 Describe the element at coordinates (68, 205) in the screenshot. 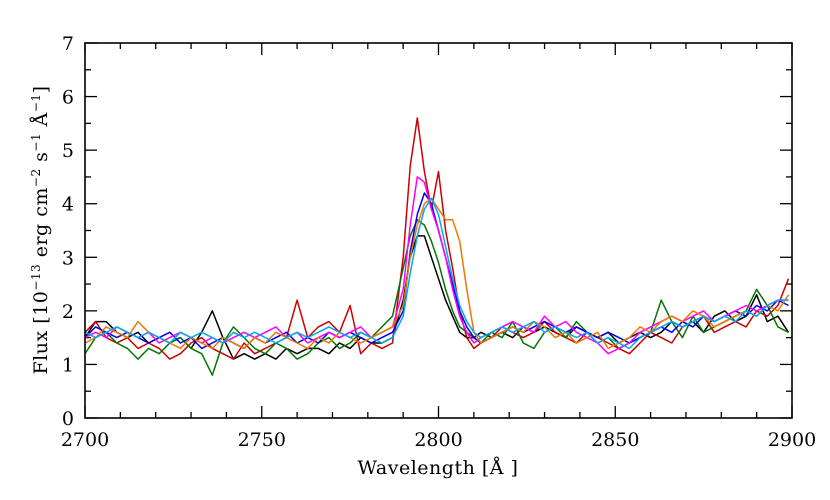

I see `y-tick-label: 4` at that location.